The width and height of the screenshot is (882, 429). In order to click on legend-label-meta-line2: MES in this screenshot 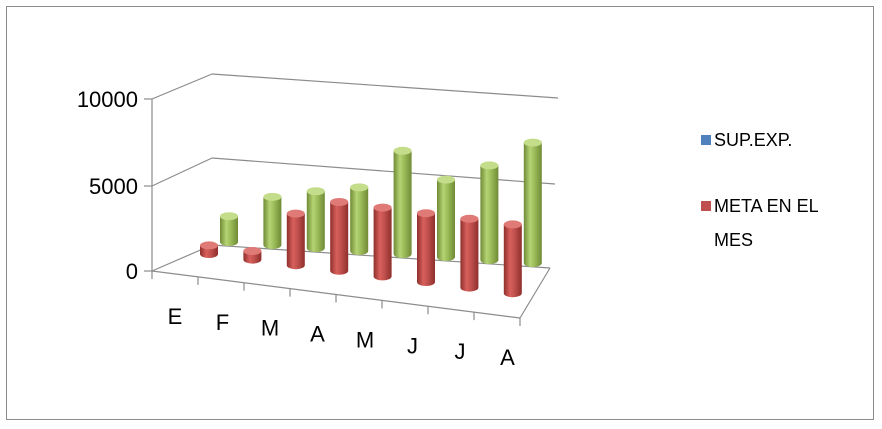, I will do `click(733, 240)`.